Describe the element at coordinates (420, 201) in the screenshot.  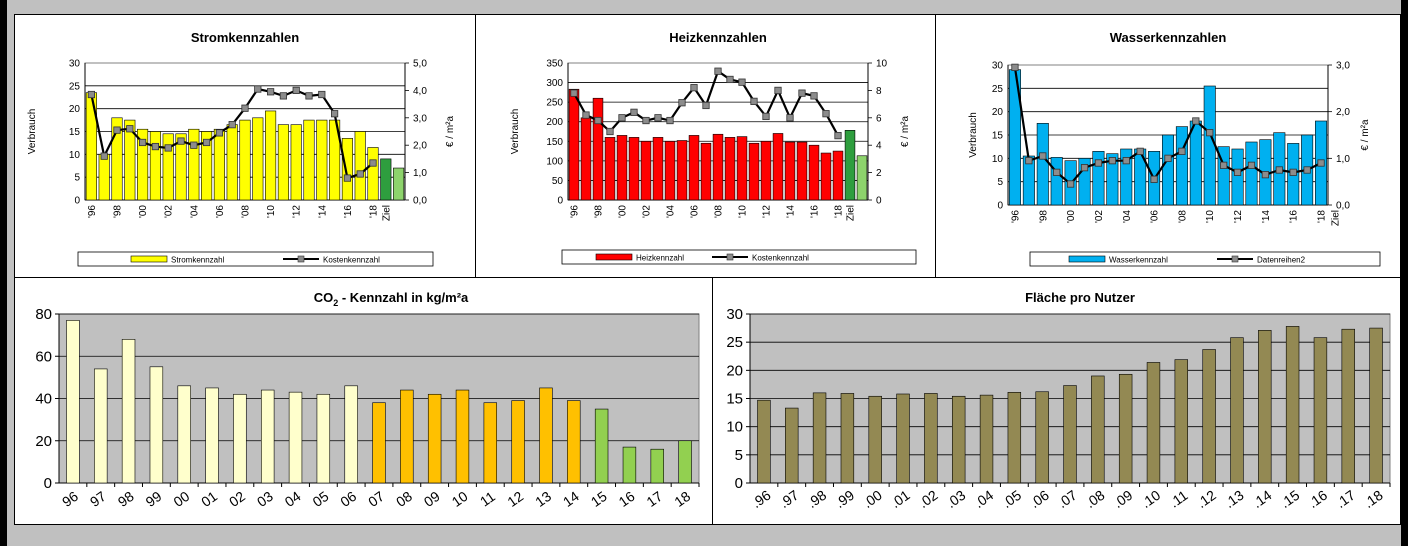
I see `y2-tick-label: 0,0` at that location.